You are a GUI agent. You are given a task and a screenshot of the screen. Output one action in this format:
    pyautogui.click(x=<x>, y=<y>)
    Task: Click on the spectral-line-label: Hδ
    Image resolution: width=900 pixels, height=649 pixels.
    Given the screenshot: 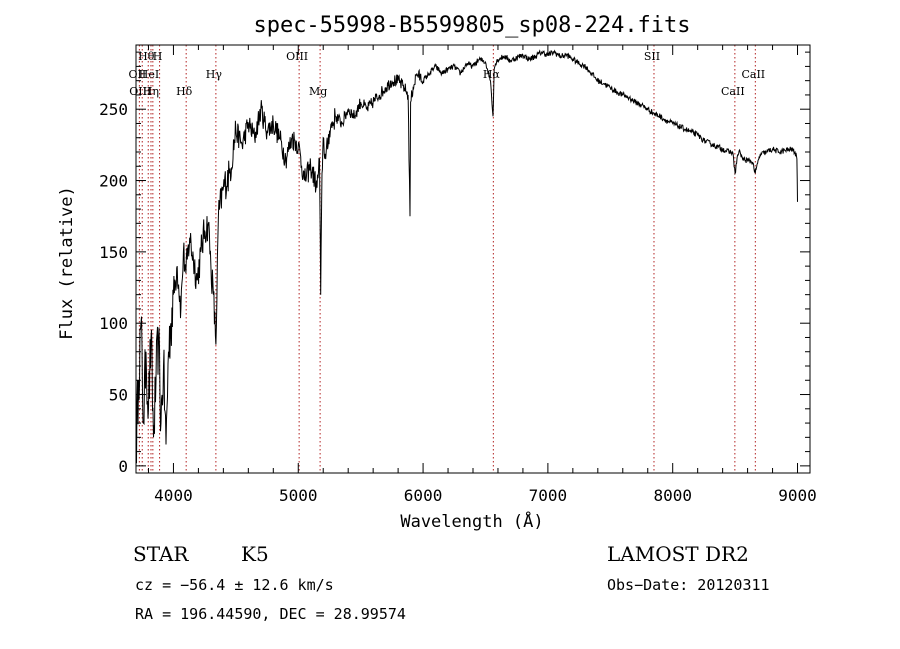 What is the action you would take?
    pyautogui.click(x=184, y=91)
    